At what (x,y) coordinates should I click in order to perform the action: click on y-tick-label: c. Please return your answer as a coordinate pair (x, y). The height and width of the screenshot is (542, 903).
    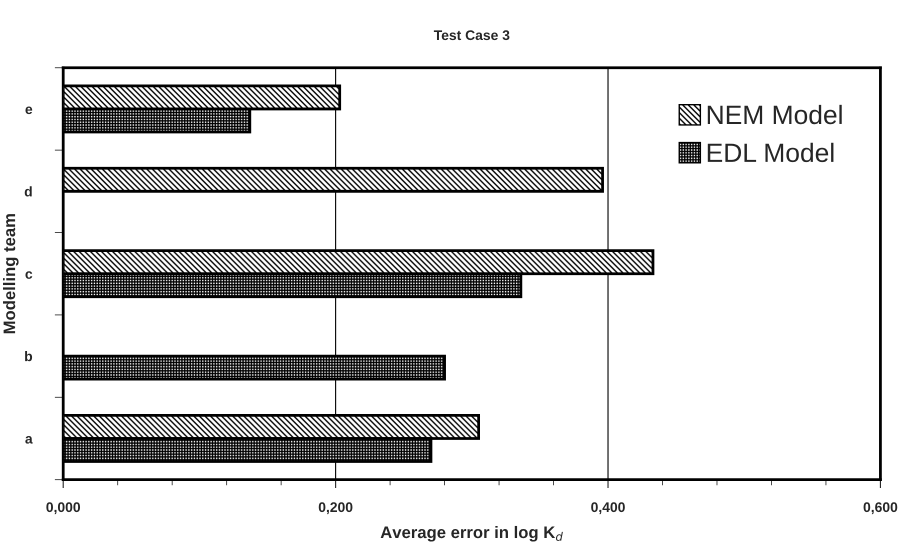
    Looking at the image, I should click on (28, 275).